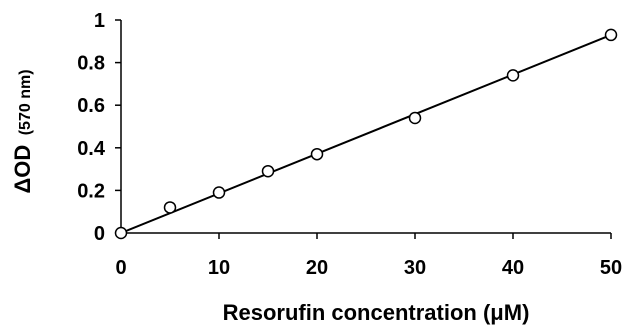  I want to click on y-axis-title-sub: (570 nm), so click(25, 102).